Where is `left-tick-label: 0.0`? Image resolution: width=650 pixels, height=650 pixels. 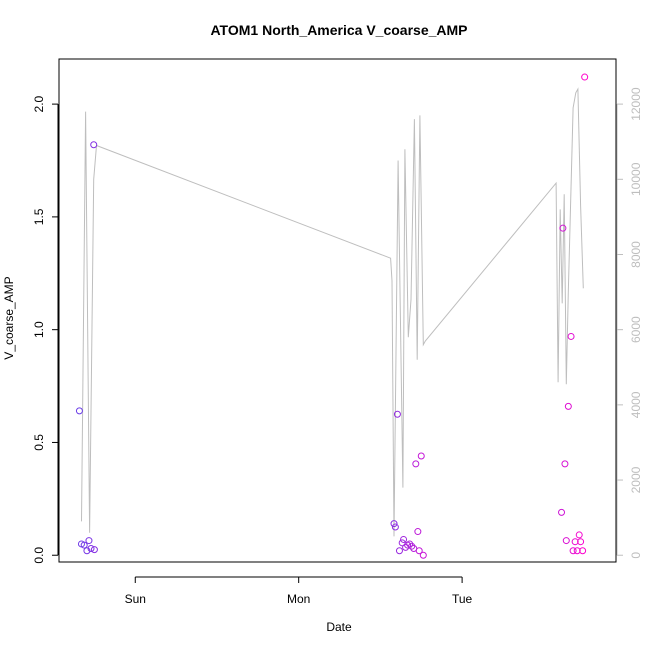 left-tick-label: 0.0 is located at coordinates (39, 555).